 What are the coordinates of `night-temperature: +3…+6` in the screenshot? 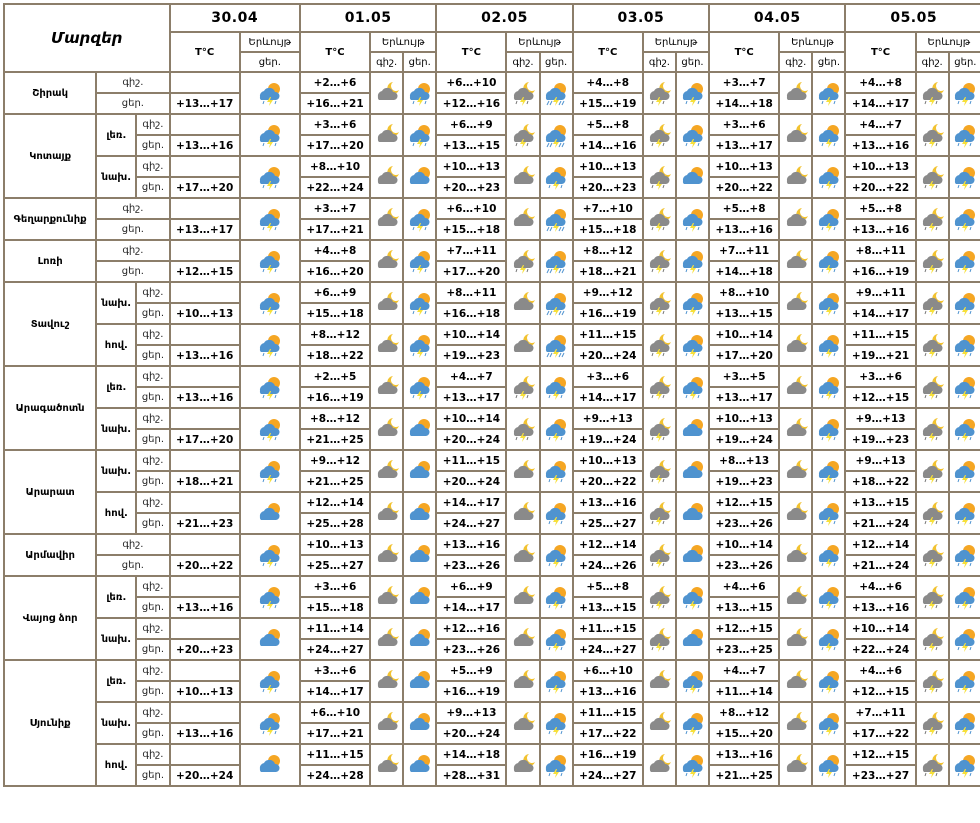 It's located at (880, 376).